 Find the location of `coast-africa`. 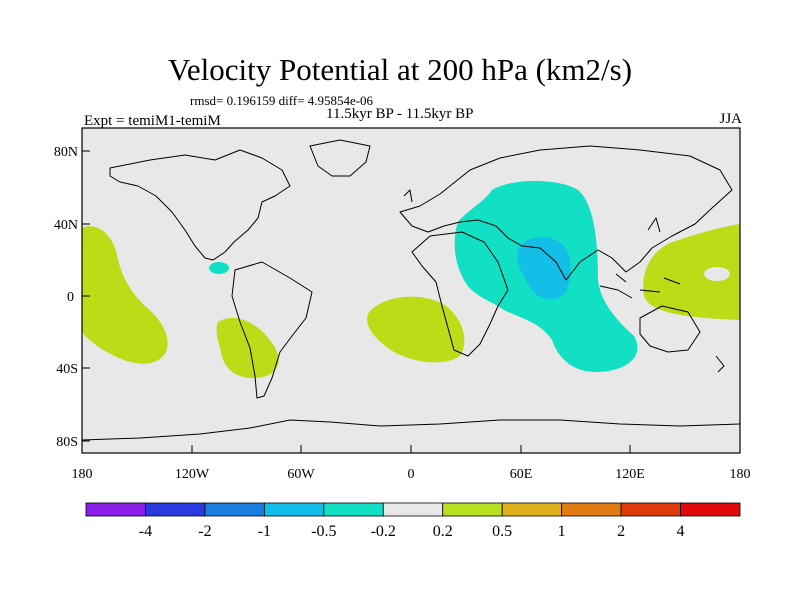

coast-africa is located at coordinates (460, 294).